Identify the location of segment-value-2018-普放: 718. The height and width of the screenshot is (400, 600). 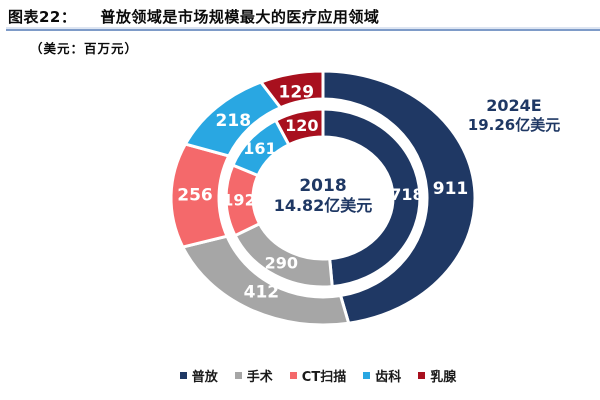
(406, 194).